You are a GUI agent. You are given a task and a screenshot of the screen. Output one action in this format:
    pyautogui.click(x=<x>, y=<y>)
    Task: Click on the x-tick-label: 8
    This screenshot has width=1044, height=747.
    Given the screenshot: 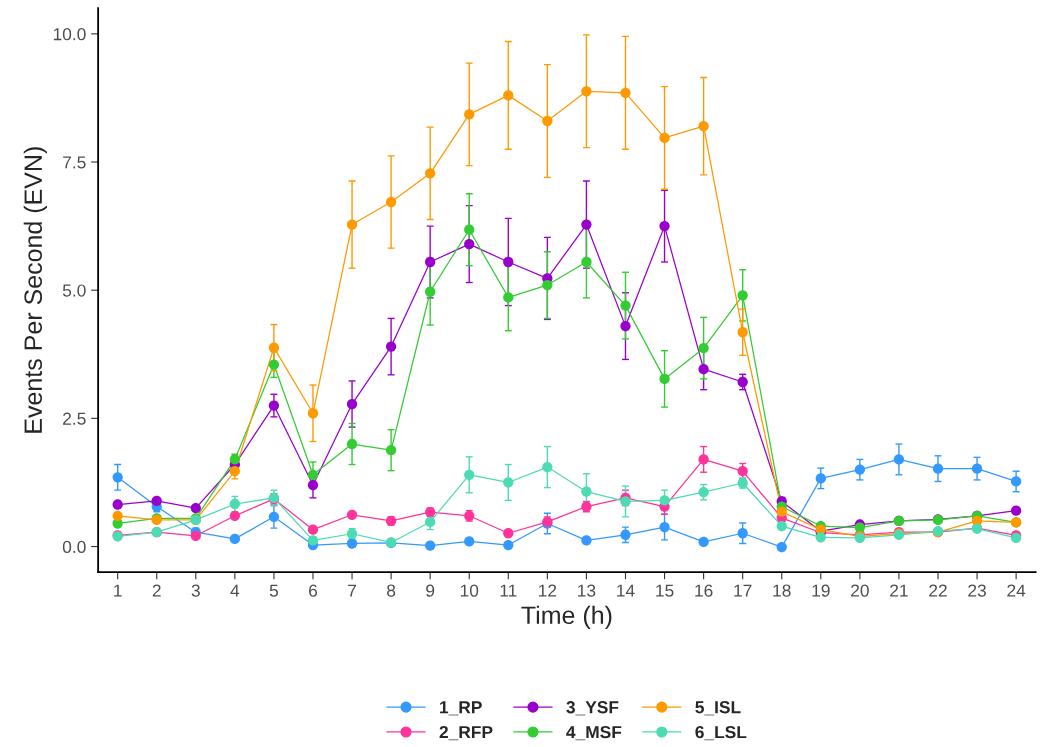 What is the action you would take?
    pyautogui.click(x=391, y=590)
    